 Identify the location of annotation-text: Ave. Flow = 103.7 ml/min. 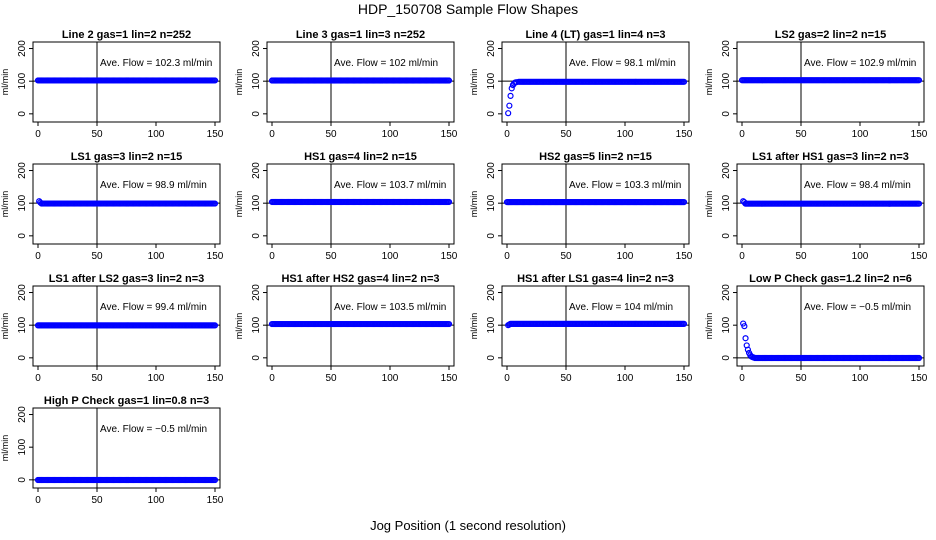
(390, 185).